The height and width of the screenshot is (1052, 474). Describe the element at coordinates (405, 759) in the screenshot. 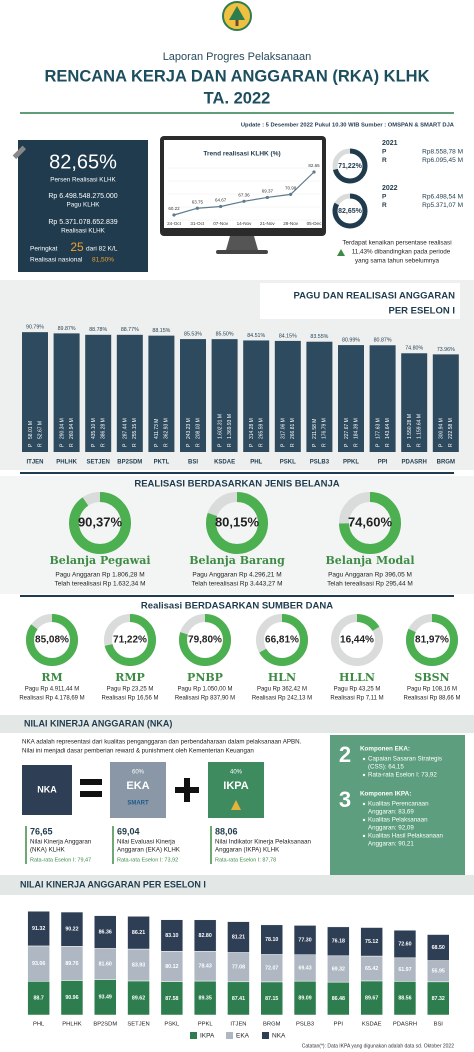

I see `component-text: Capaian Sasaran Strategis` at that location.